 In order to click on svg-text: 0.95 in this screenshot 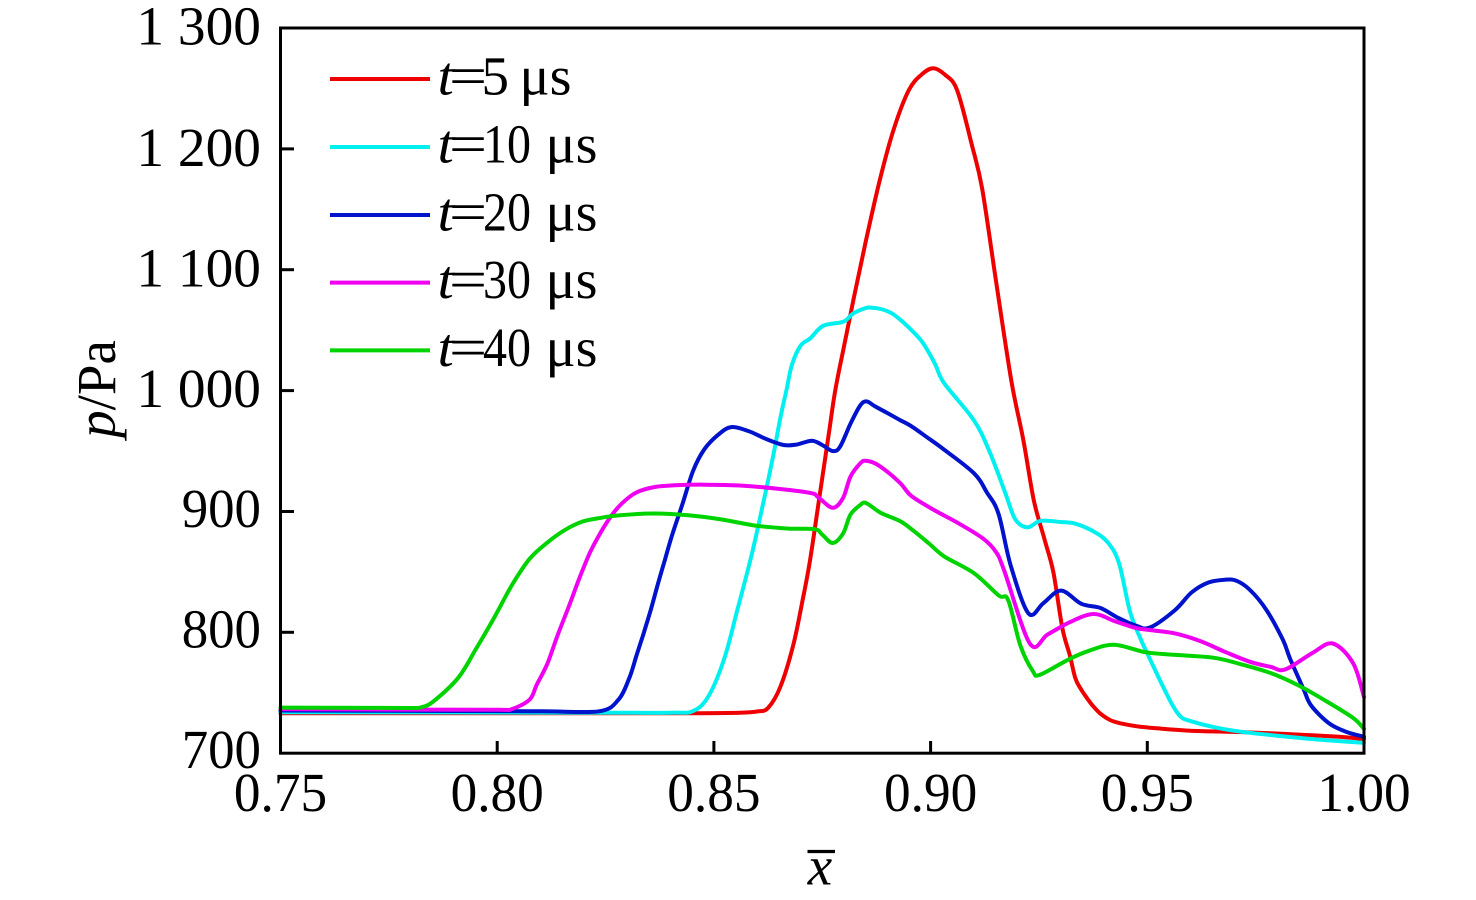, I will do `click(1147, 792)`.